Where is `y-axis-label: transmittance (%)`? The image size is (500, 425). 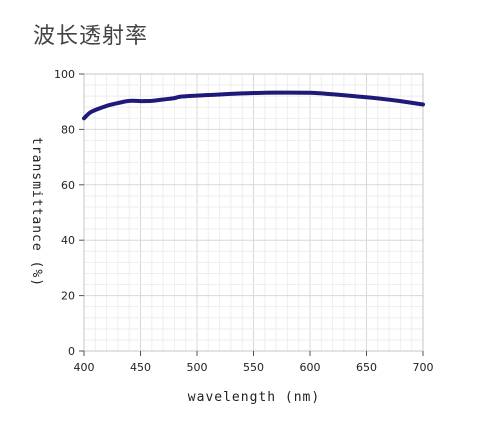 y-axis-label: transmittance (%) is located at coordinates (36, 212).